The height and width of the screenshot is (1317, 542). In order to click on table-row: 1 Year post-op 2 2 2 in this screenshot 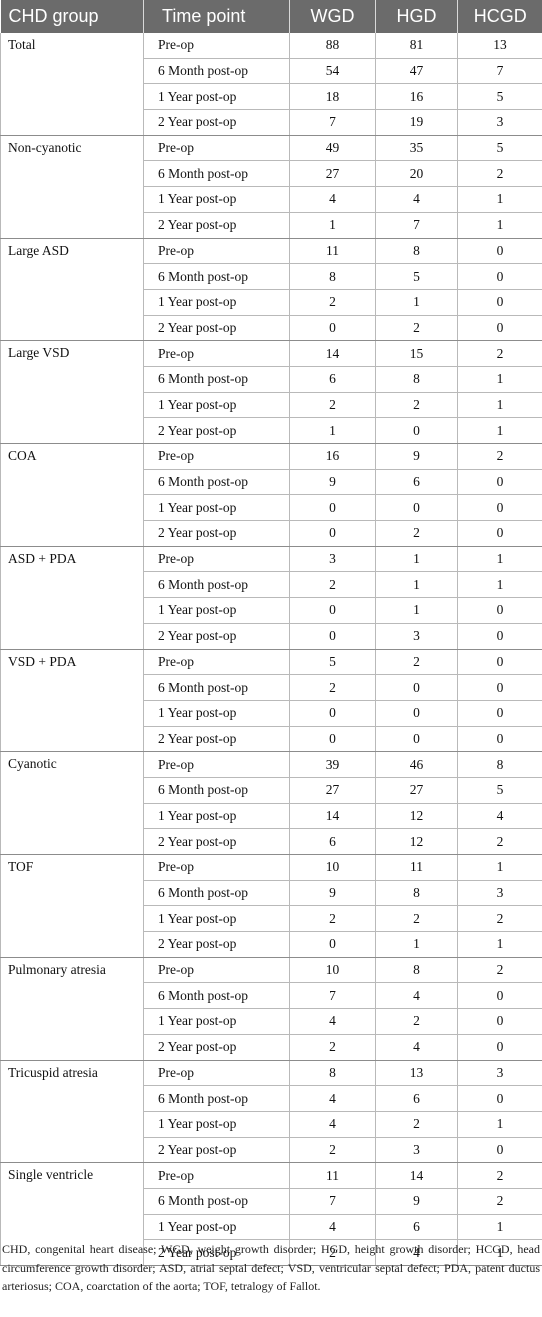, I will do `click(271, 919)`.